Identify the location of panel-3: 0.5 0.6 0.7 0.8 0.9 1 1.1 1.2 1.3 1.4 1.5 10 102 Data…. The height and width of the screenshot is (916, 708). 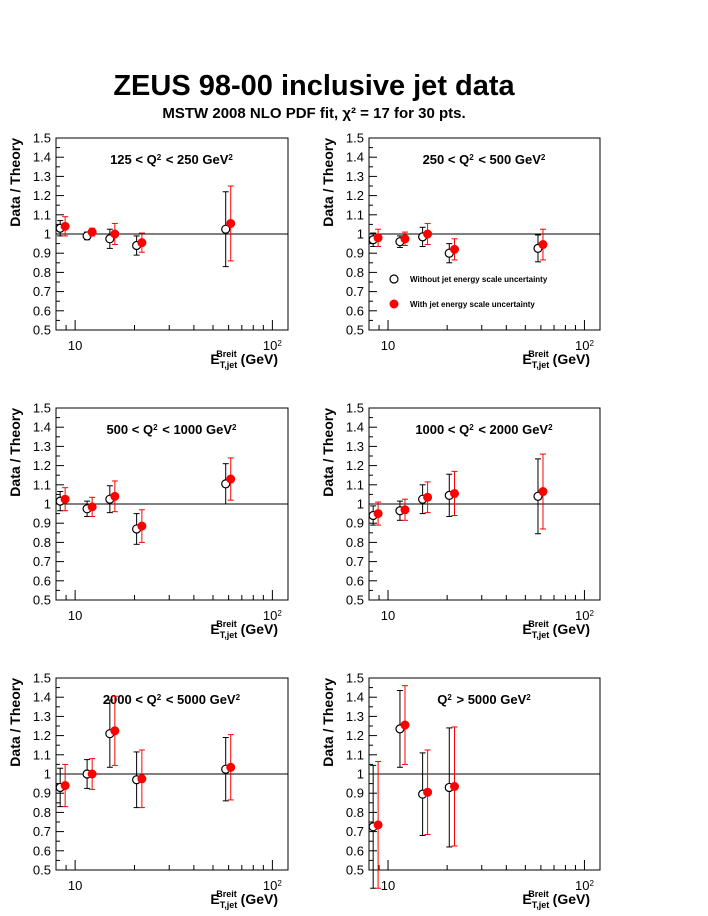
(148, 520).